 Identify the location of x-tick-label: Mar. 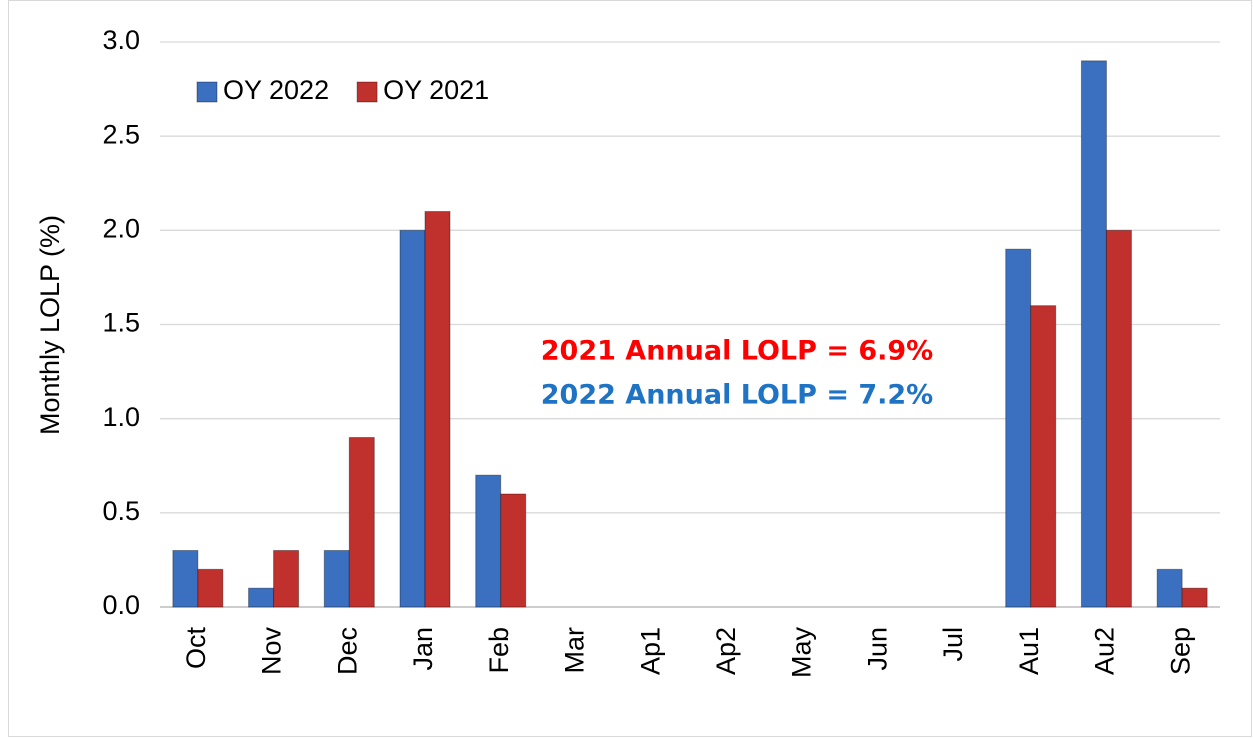
(575, 650).